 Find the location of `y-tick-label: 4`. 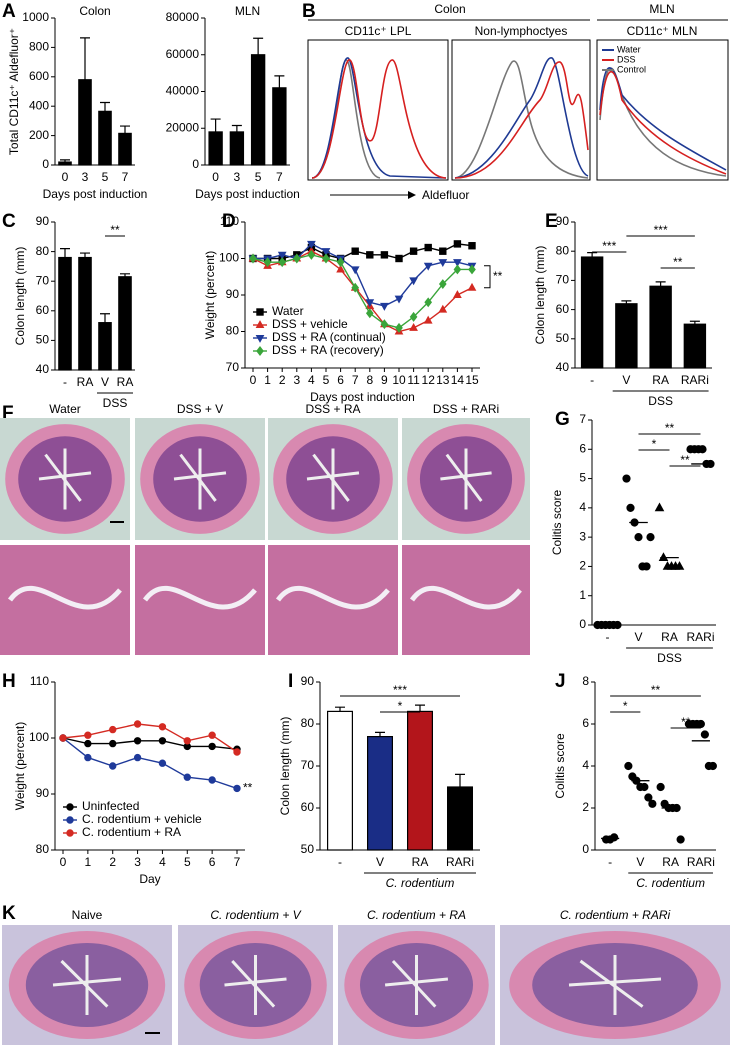

y-tick-label: 4 is located at coordinates (582, 507).